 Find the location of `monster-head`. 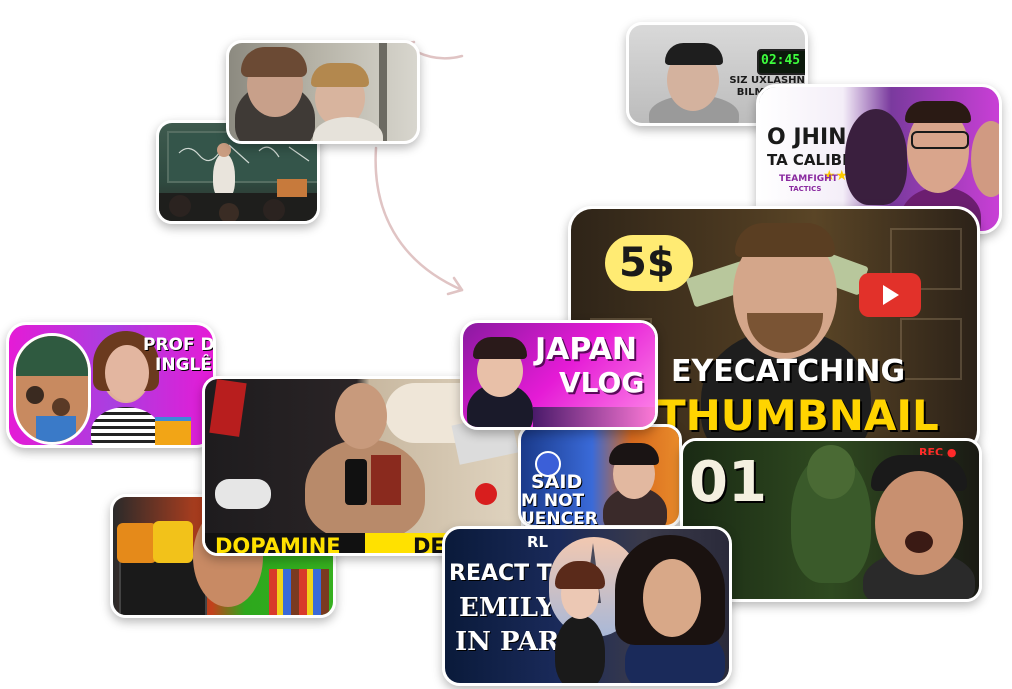

monster-head is located at coordinates (831, 472).